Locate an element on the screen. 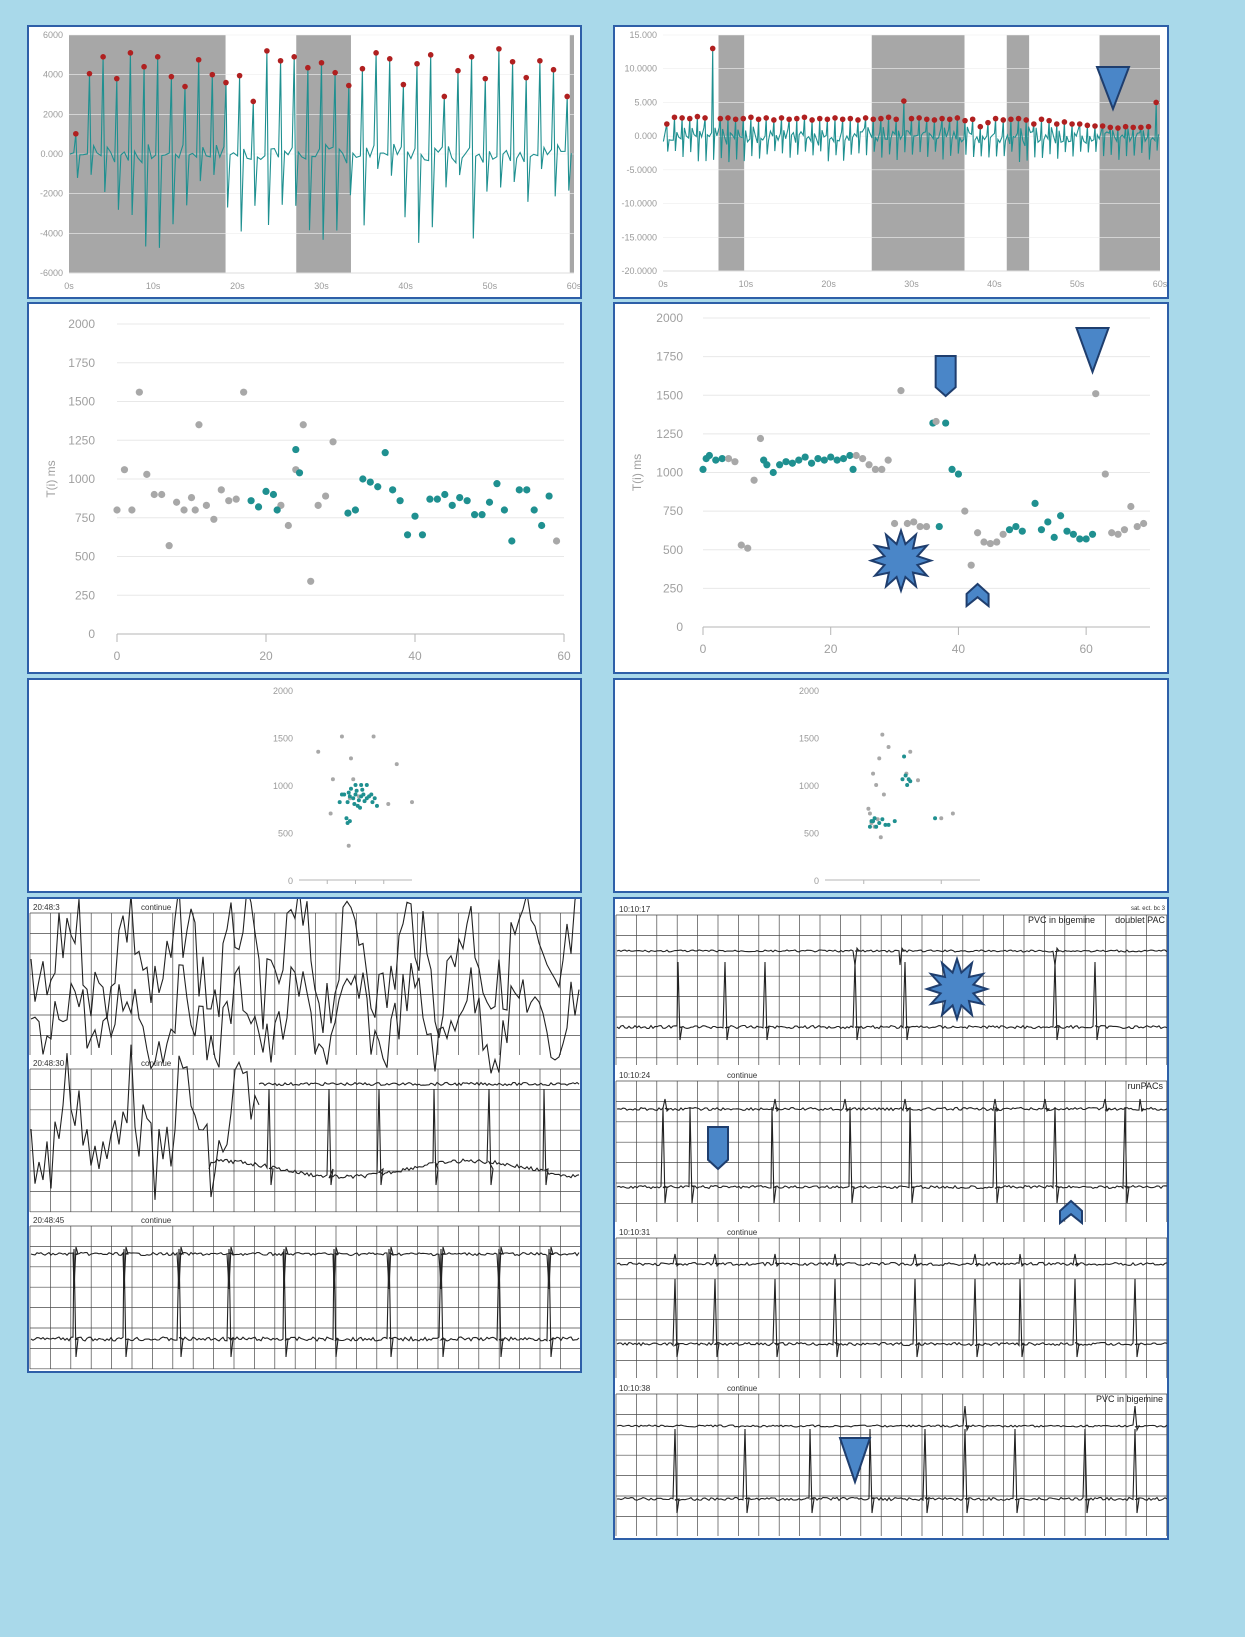 Image resolution: width=1245 pixels, height=1637 pixels. y-tick-label: 750 is located at coordinates (673, 511).